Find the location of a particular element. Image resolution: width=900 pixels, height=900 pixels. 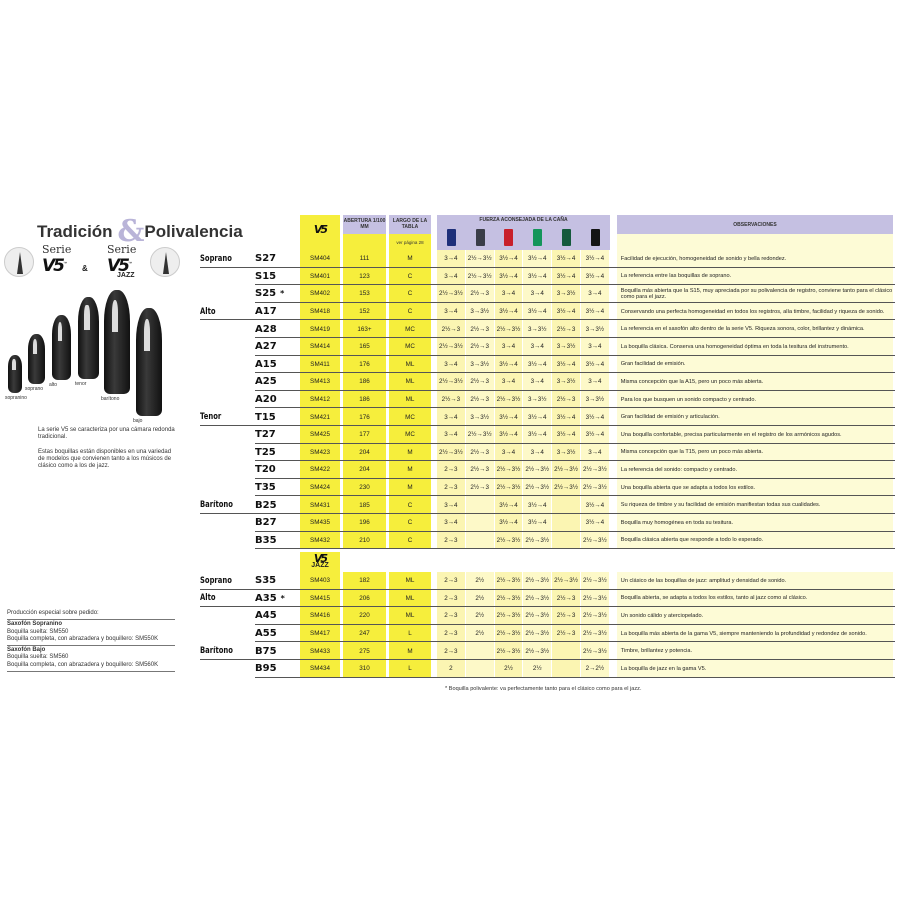

reed-box-darkgreen-icon is located at coordinates (567, 237).